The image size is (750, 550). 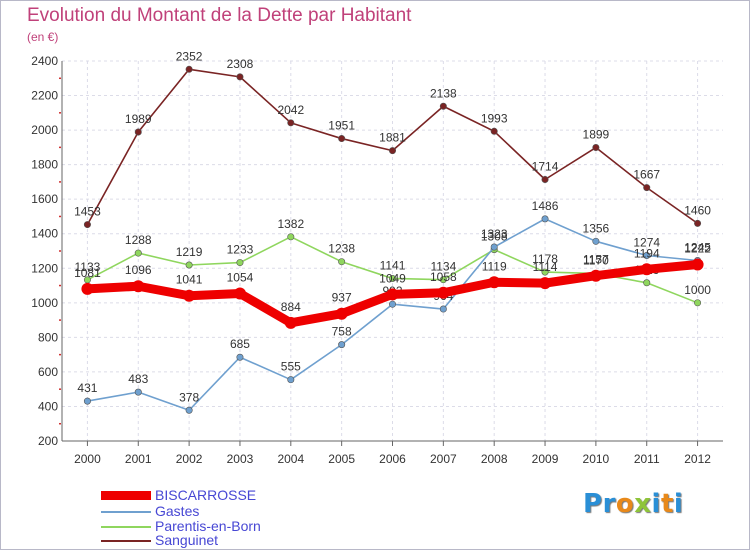 I want to click on y-tick-label: 2000, so click(x=44, y=130).